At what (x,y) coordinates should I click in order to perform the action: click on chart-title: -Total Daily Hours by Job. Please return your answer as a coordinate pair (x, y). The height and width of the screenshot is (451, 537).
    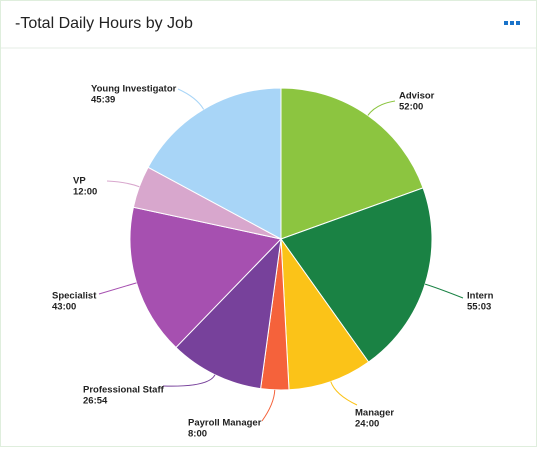
    Looking at the image, I should click on (104, 23).